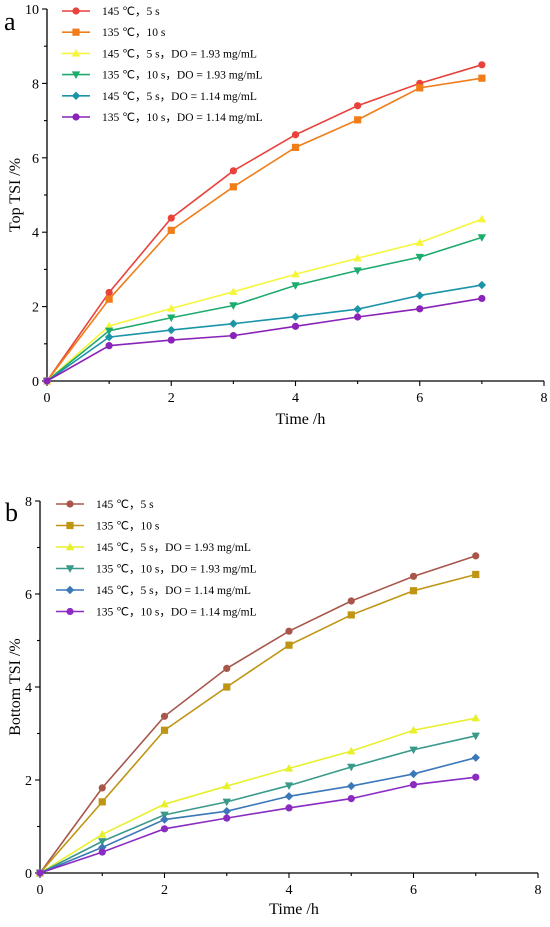 Image resolution: width=550 pixels, height=927 pixels. Describe the element at coordinates (289, 890) in the screenshot. I see `x-tick-label: 4` at that location.